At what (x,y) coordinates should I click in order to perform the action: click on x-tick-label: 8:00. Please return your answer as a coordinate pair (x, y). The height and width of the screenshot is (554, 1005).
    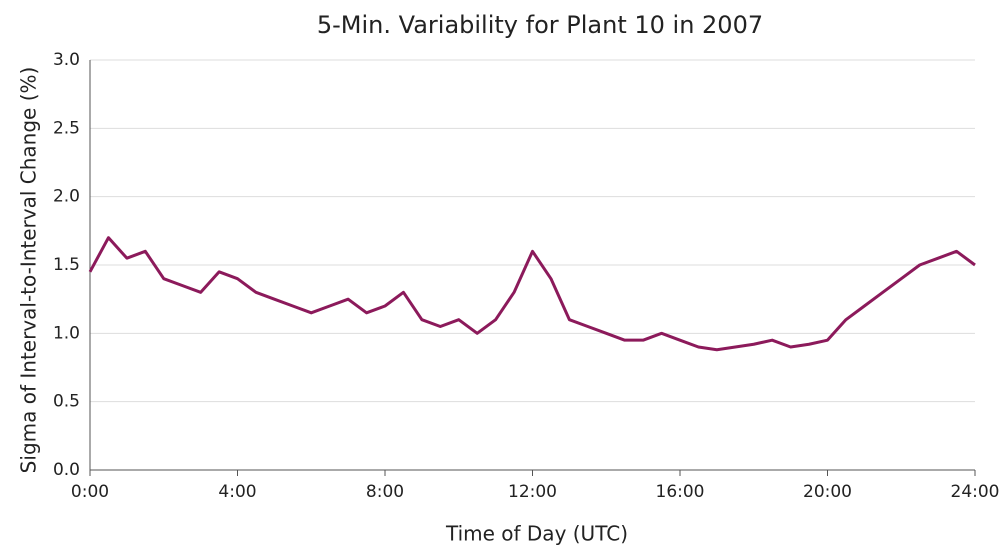
    Looking at the image, I should click on (385, 492).